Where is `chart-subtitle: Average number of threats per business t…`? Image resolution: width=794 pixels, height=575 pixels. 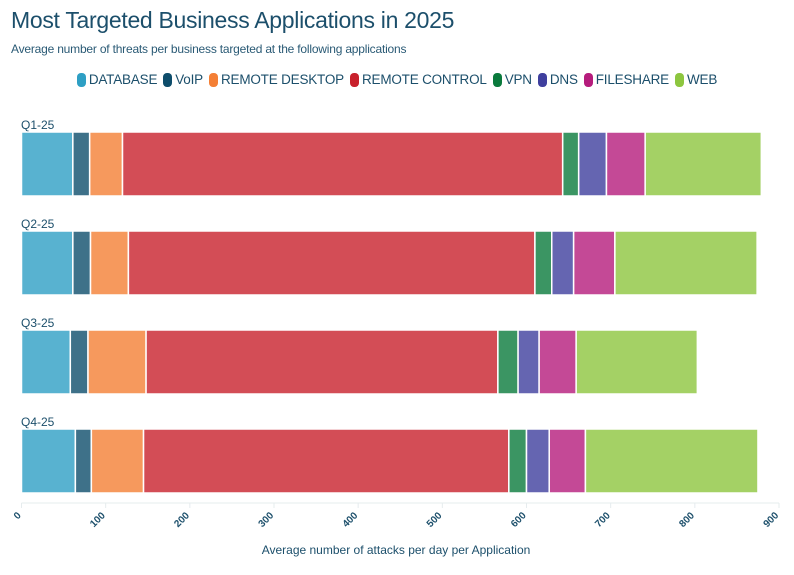
chart-subtitle: Average number of threats per business t… is located at coordinates (209, 49).